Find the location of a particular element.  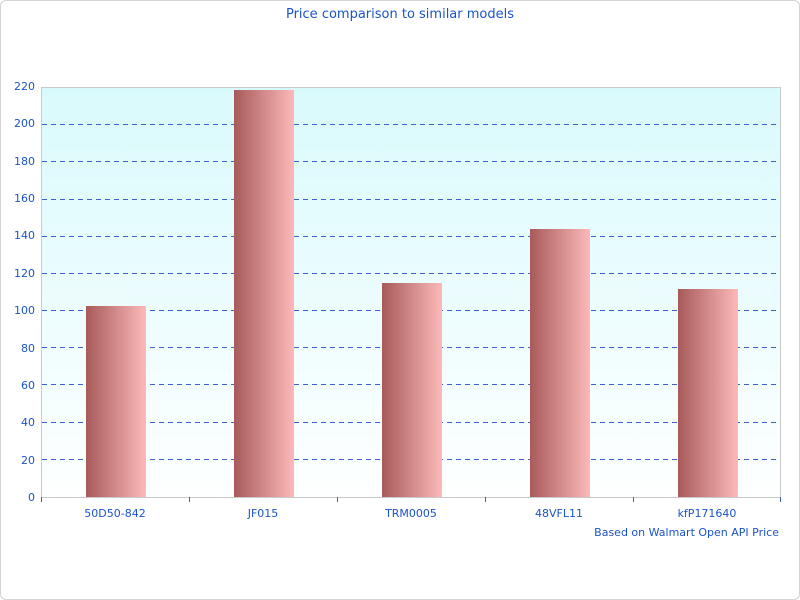

y-tick-label-220: 220 is located at coordinates (24, 86).